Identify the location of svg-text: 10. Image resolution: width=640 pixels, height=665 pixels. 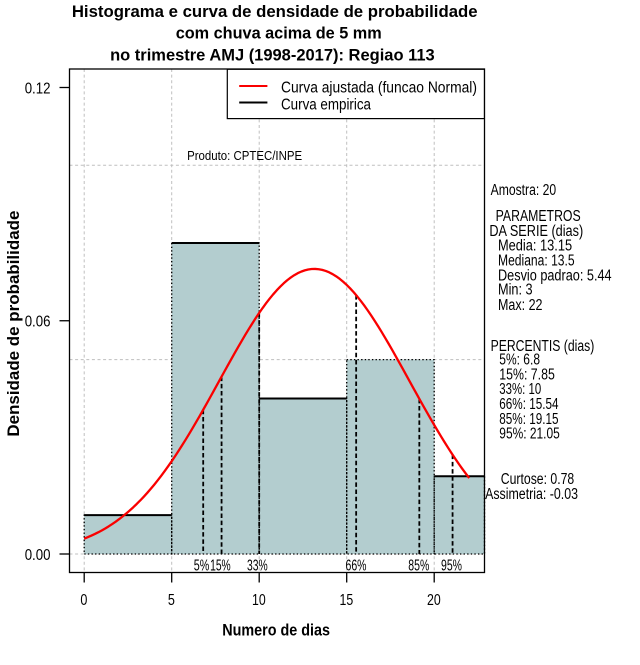
(259, 600).